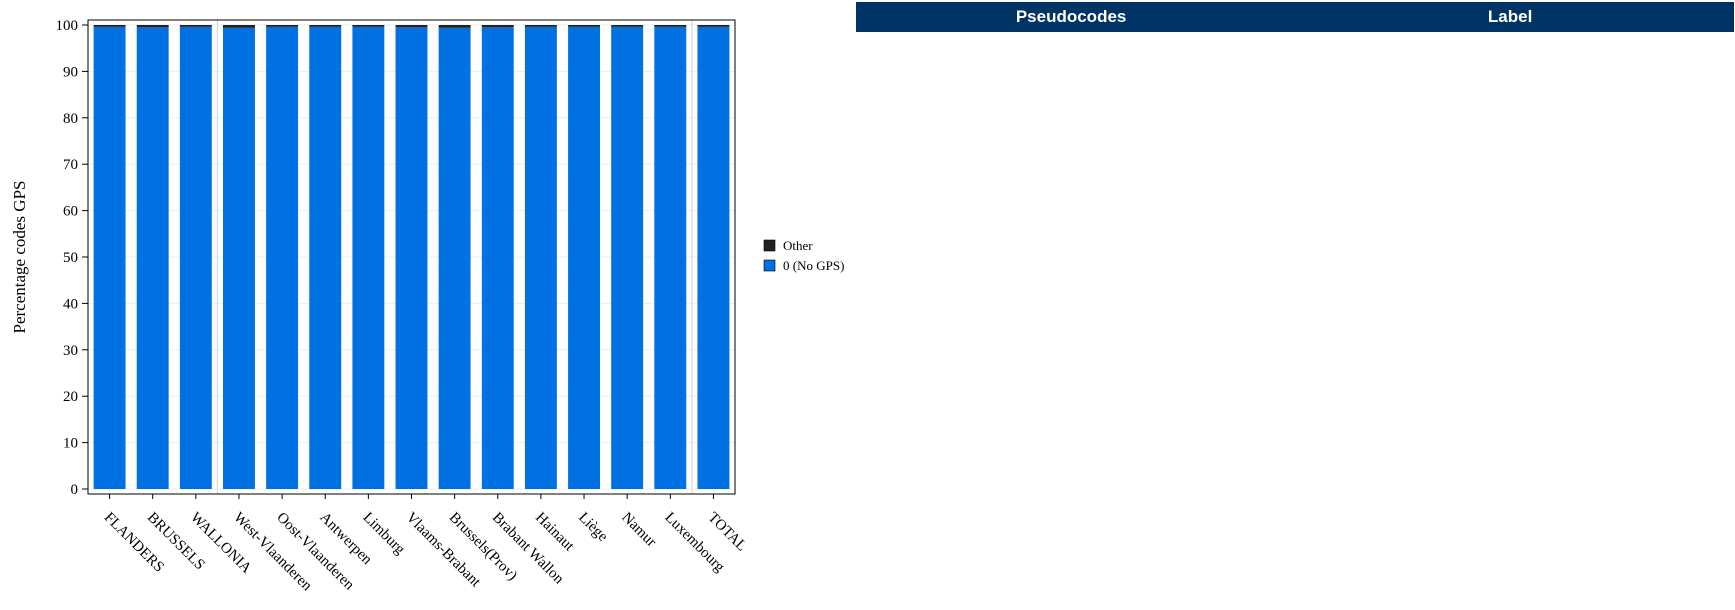 This screenshot has height=610, width=1735. I want to click on pseudocodes-table: Pseudocodes Label, so click(1295, 17).